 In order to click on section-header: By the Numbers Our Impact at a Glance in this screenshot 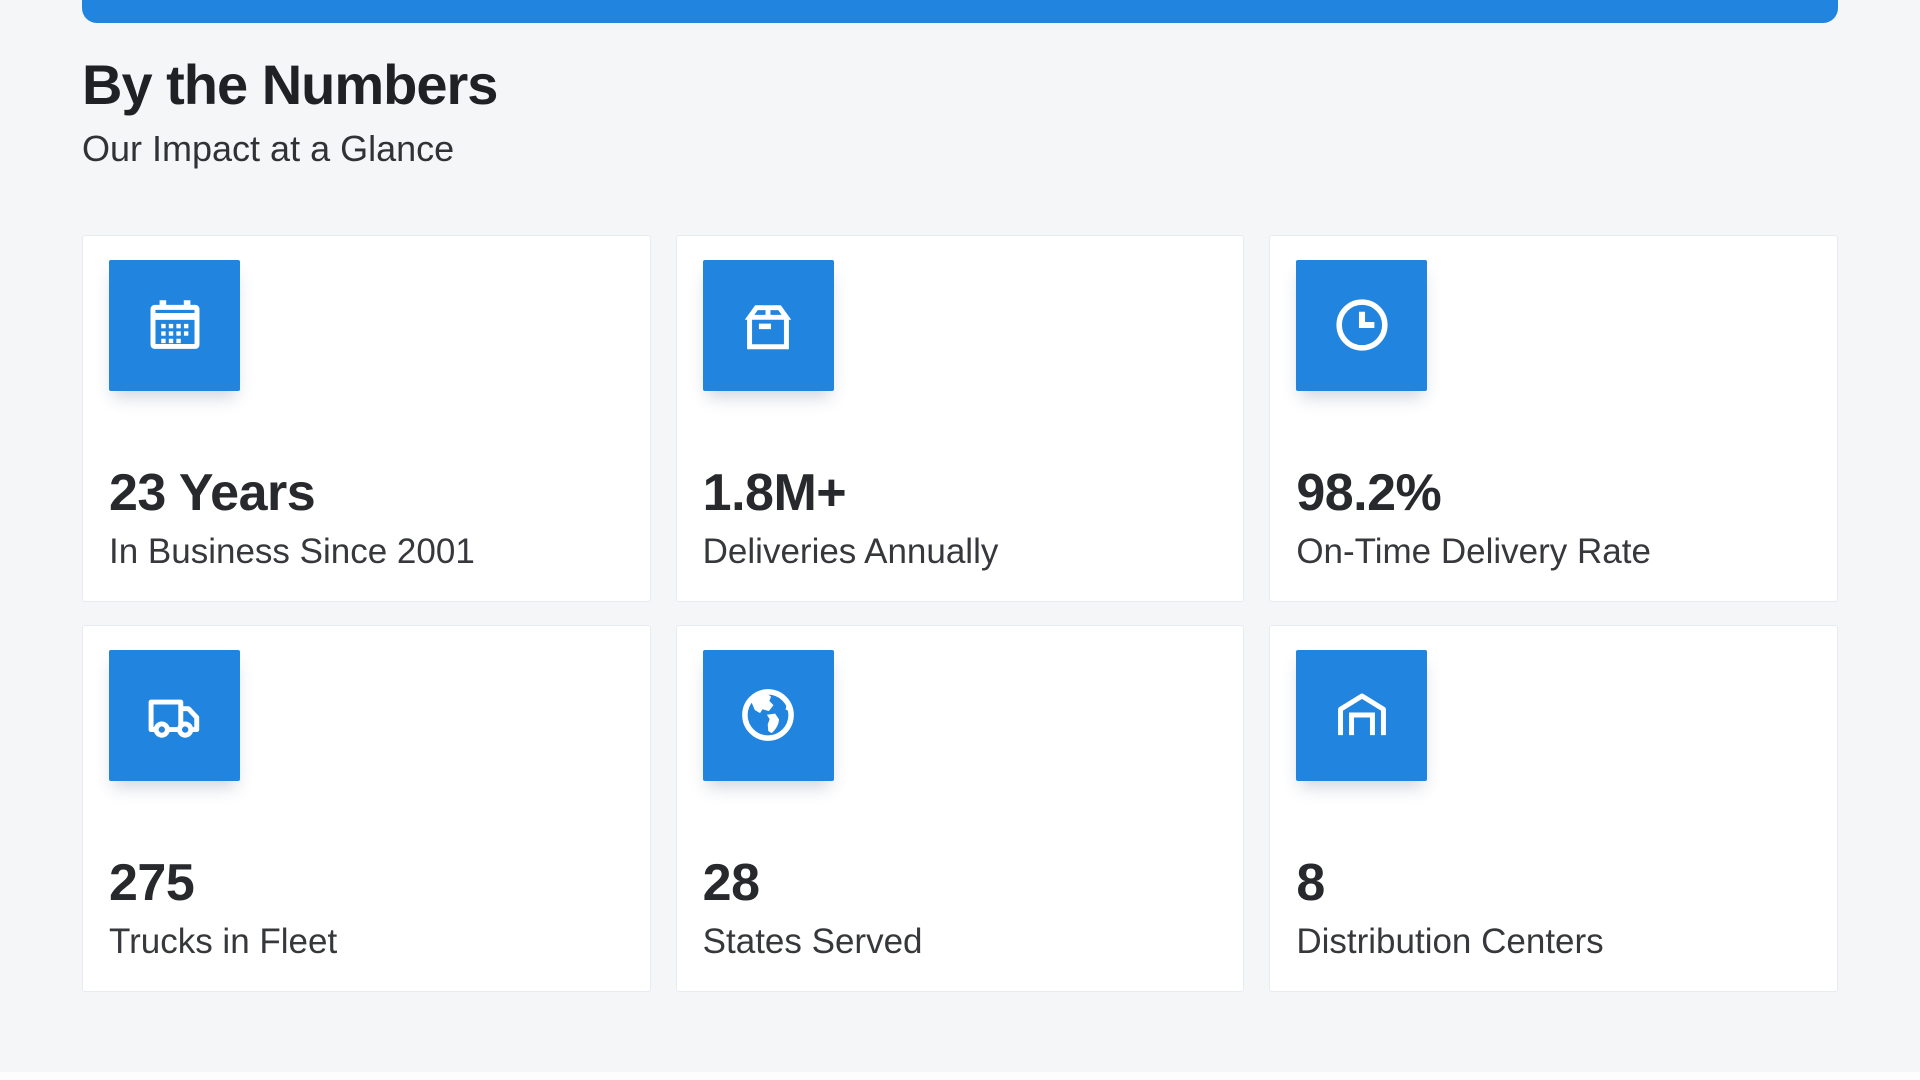, I will do `click(960, 112)`.